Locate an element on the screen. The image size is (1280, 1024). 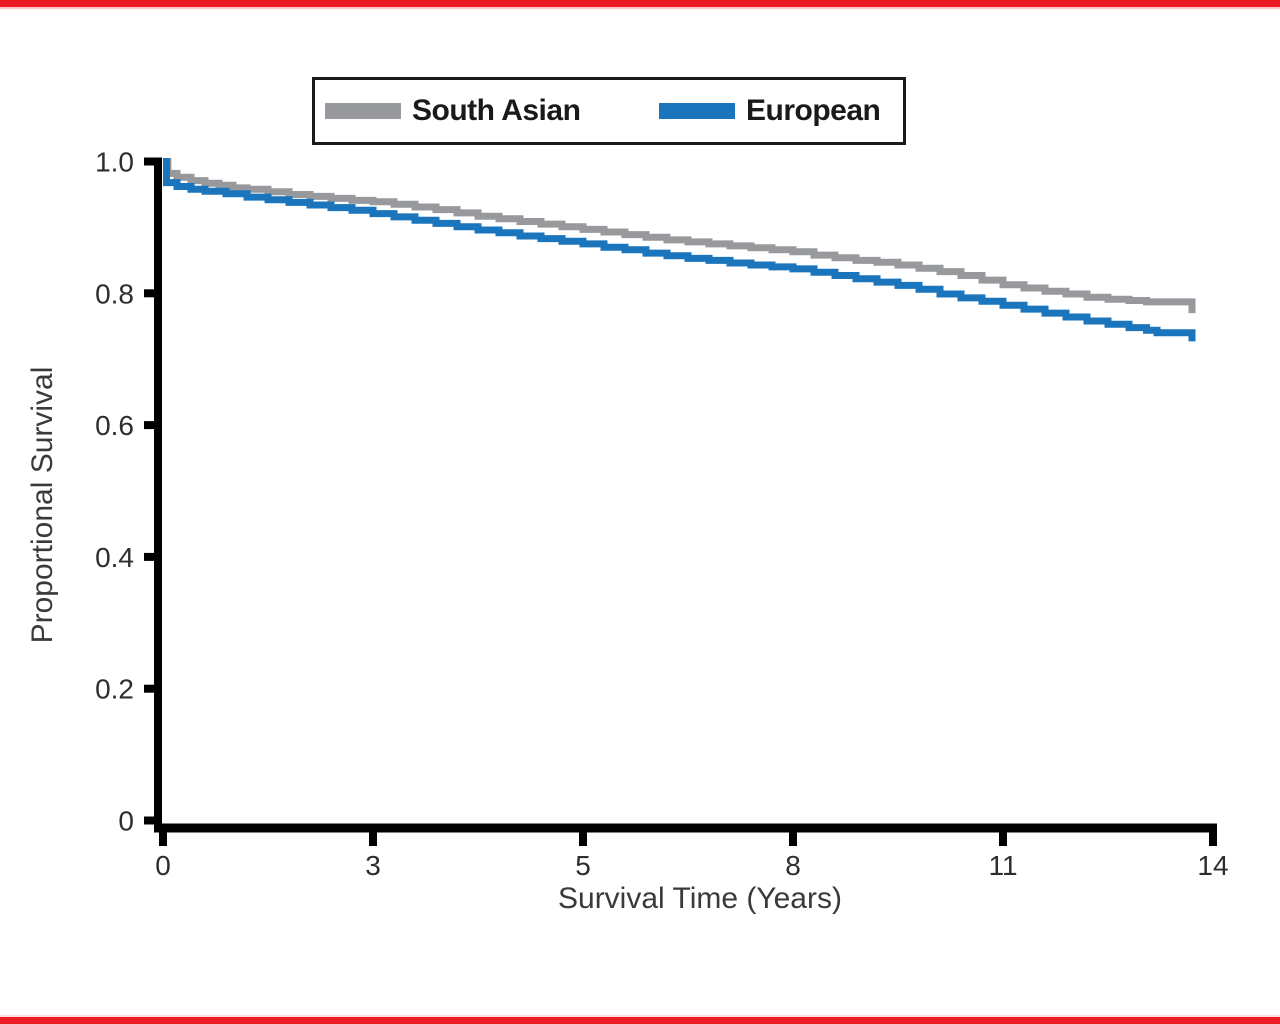
y-axis-title: Proportional Survival is located at coordinates (42, 505).